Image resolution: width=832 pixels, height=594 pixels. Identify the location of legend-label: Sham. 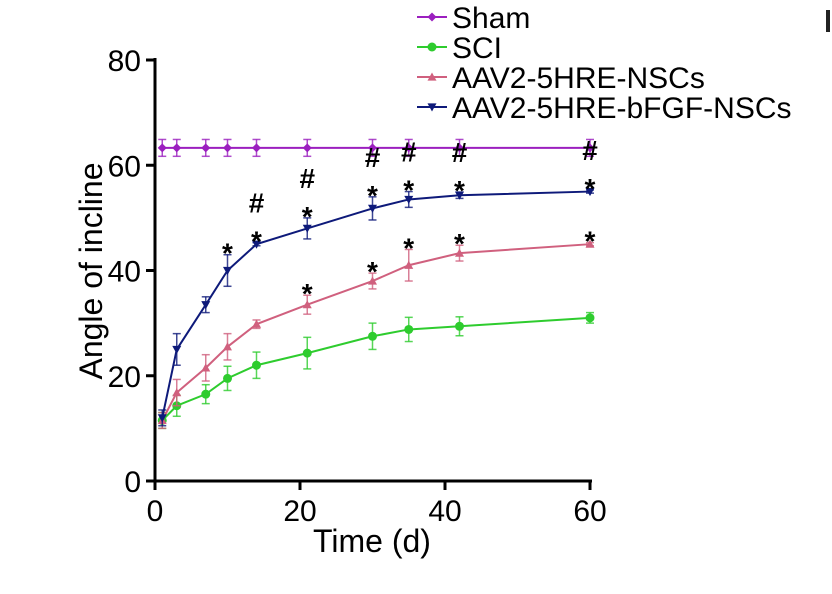
(491, 18).